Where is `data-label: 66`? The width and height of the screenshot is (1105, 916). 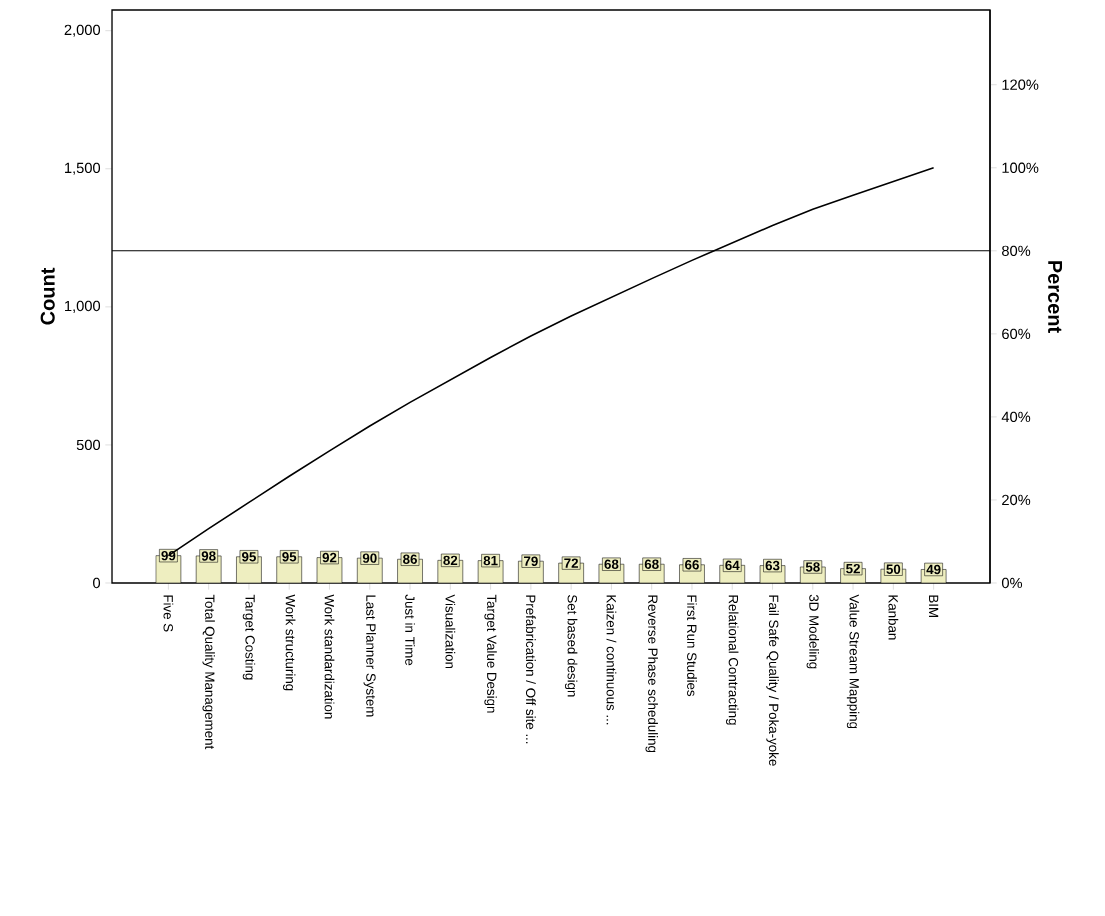
data-label: 66 is located at coordinates (692, 565).